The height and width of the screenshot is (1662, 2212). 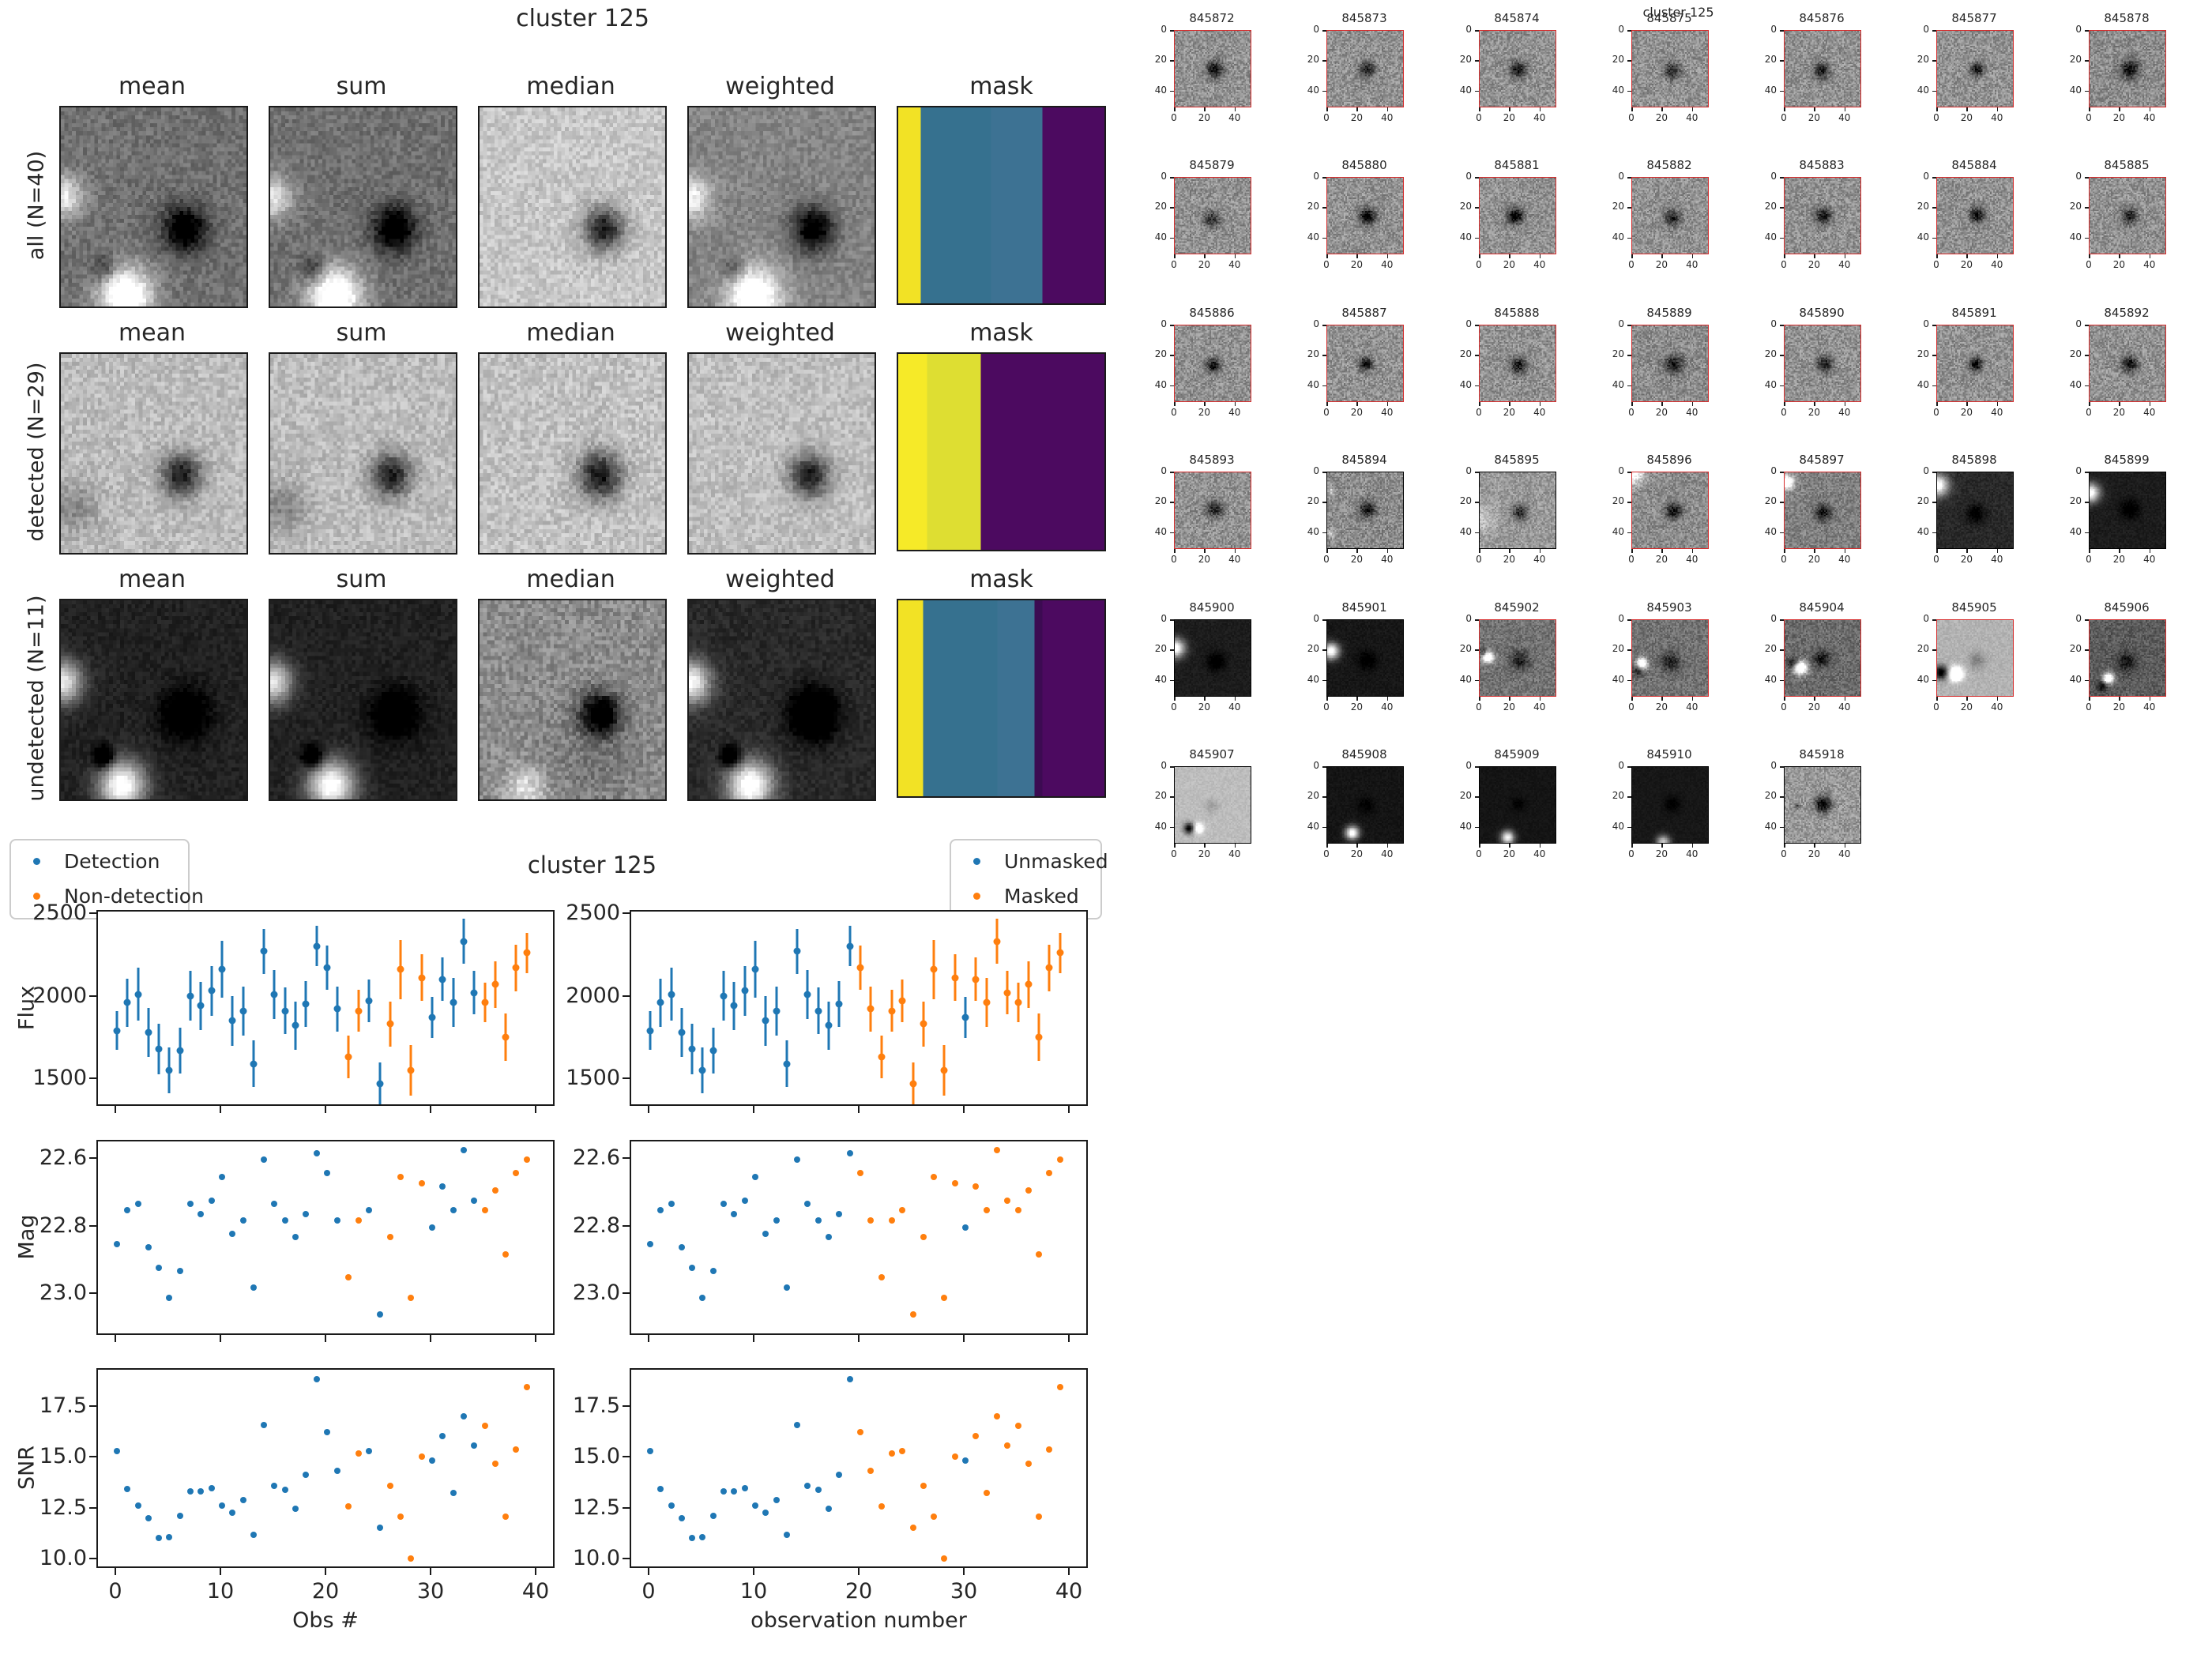 What do you see at coordinates (1833, 658) in the screenshot?
I see `cutout-cell: 845904 0 20 40 0 20 40` at bounding box center [1833, 658].